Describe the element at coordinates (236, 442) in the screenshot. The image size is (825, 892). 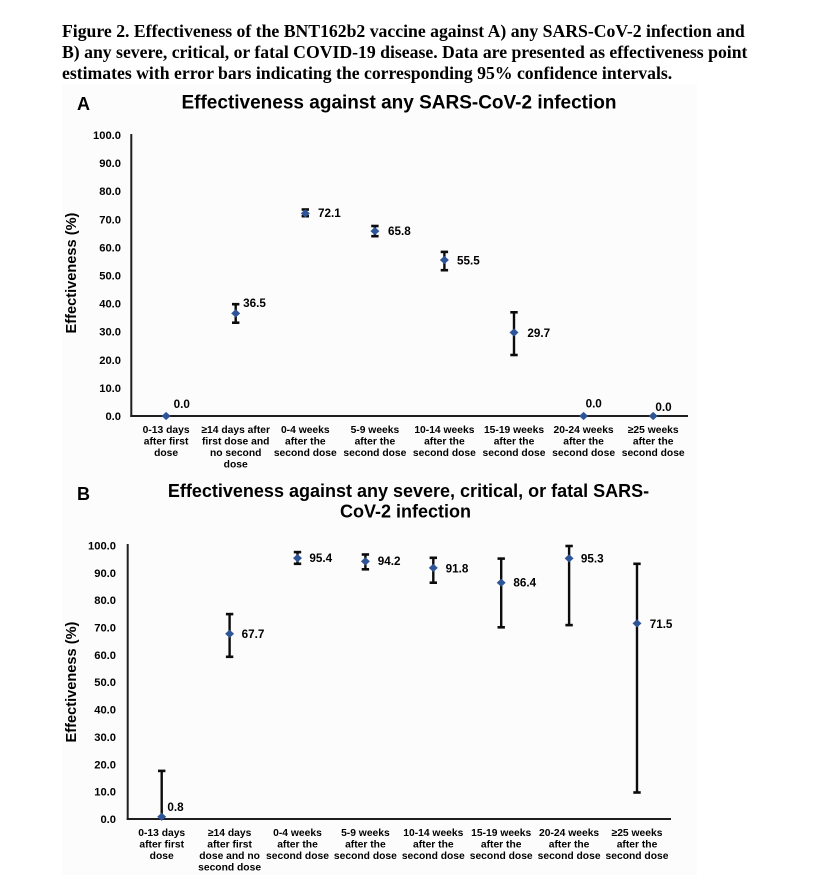
I see `svg-text: first dose and` at that location.